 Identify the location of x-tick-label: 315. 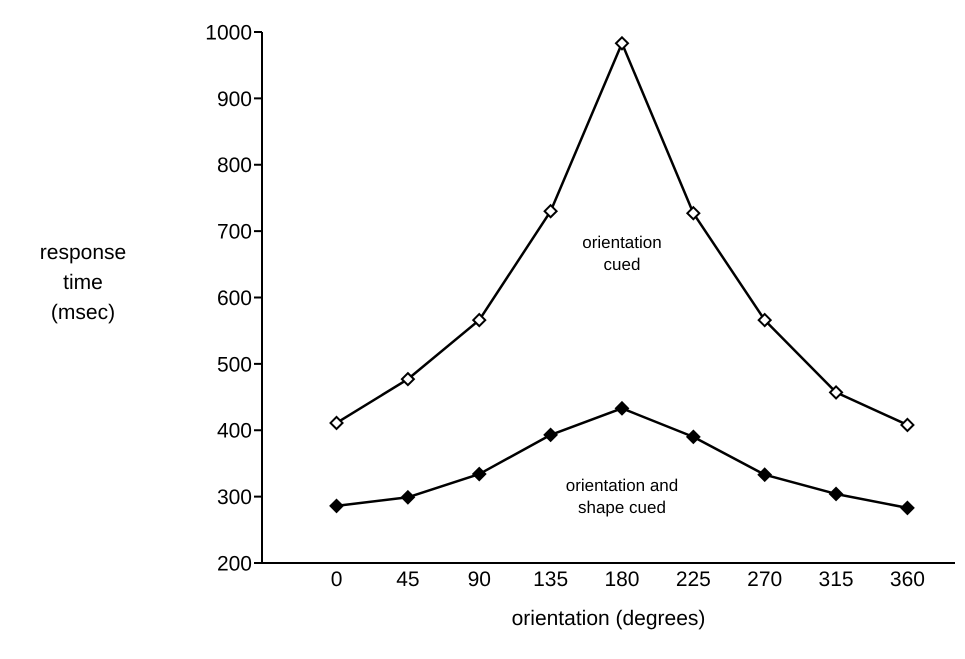
(836, 579).